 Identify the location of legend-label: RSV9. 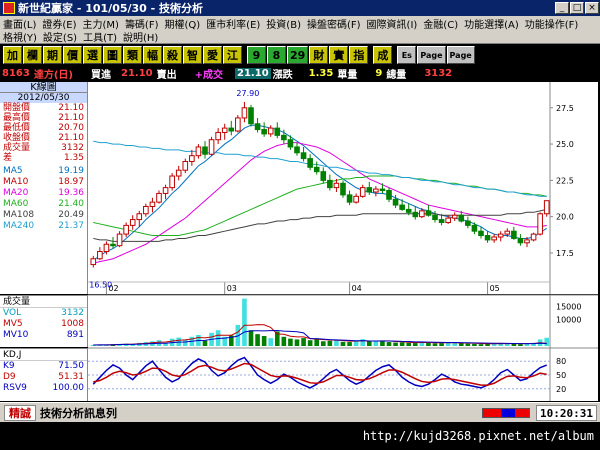
(15, 388).